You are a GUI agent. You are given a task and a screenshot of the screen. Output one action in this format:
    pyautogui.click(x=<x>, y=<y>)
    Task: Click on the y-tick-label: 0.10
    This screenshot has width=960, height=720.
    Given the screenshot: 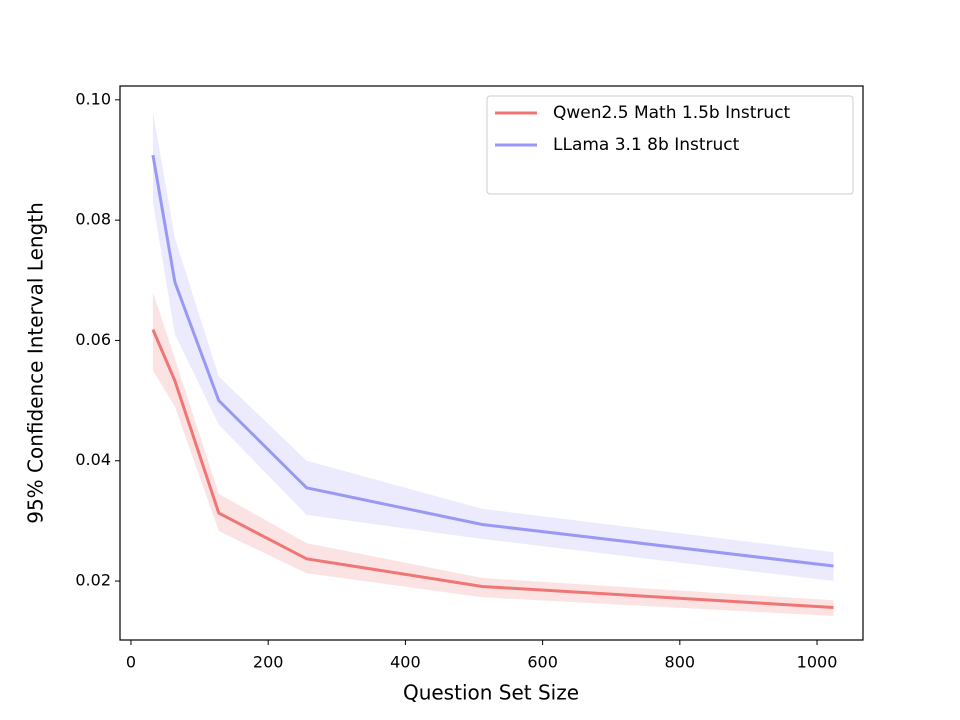 What is the action you would take?
    pyautogui.click(x=93, y=98)
    